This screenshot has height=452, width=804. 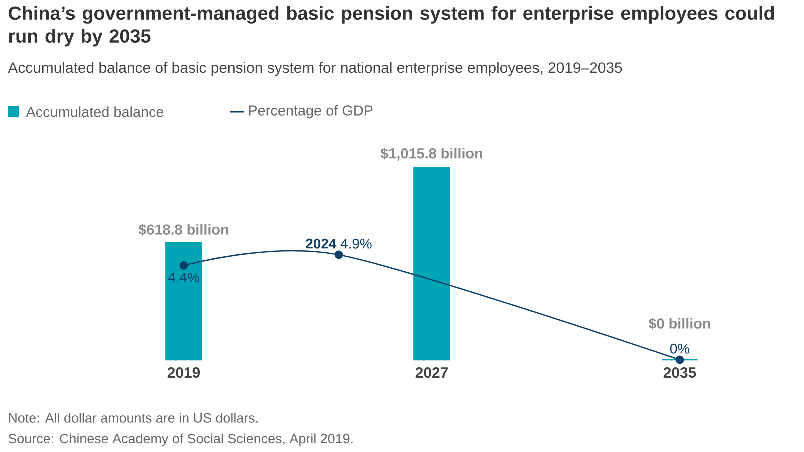 I want to click on data-label: $1,015.8 billion, so click(x=431, y=154).